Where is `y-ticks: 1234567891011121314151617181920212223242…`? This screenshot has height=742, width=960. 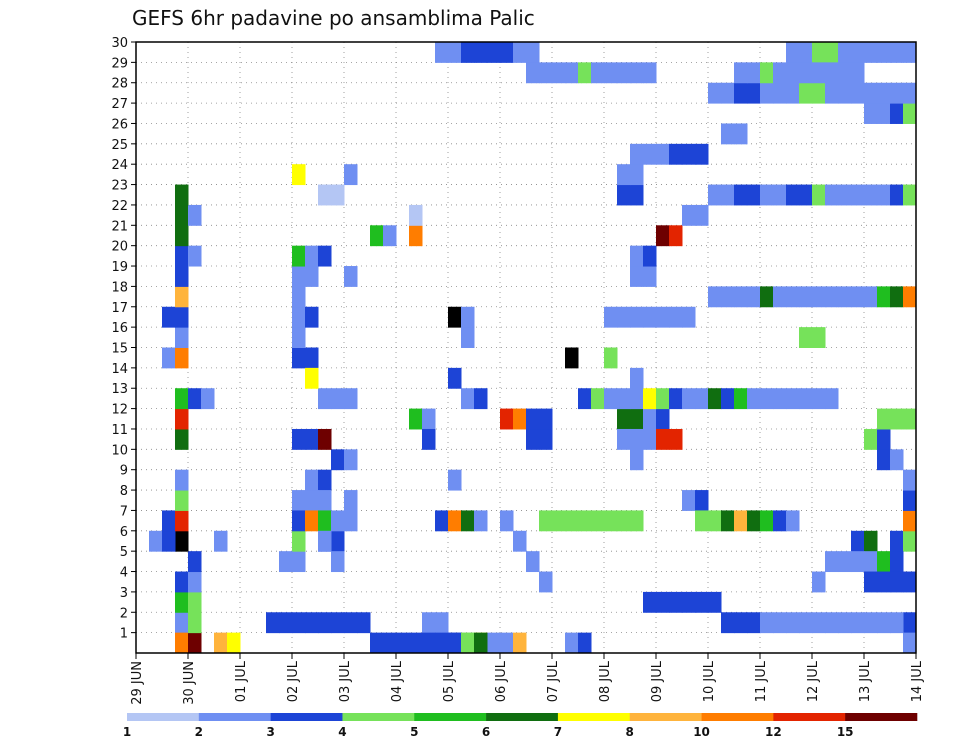 y-ticks: 1234567891011121314151617181920212223242… is located at coordinates (123, 339).